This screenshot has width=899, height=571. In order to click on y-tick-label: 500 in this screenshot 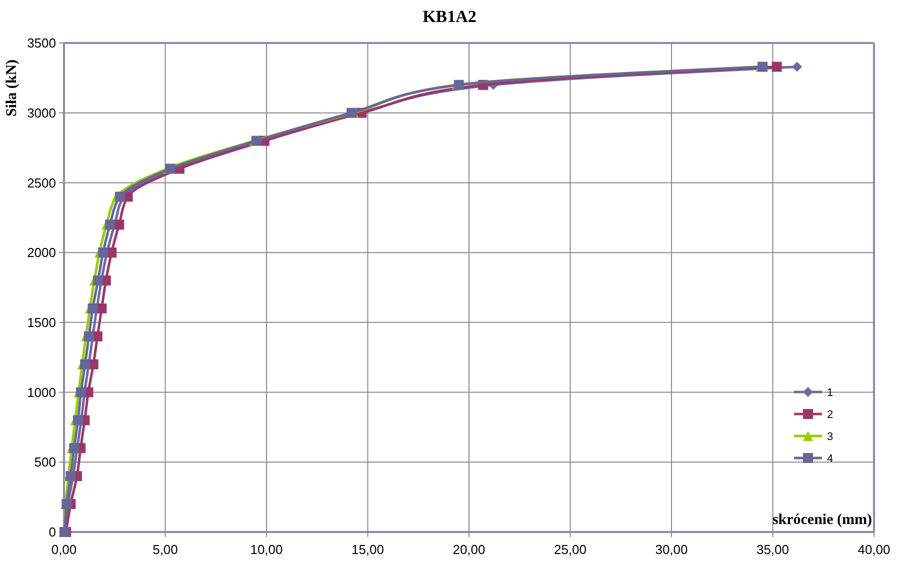, I will do `click(45, 462)`.